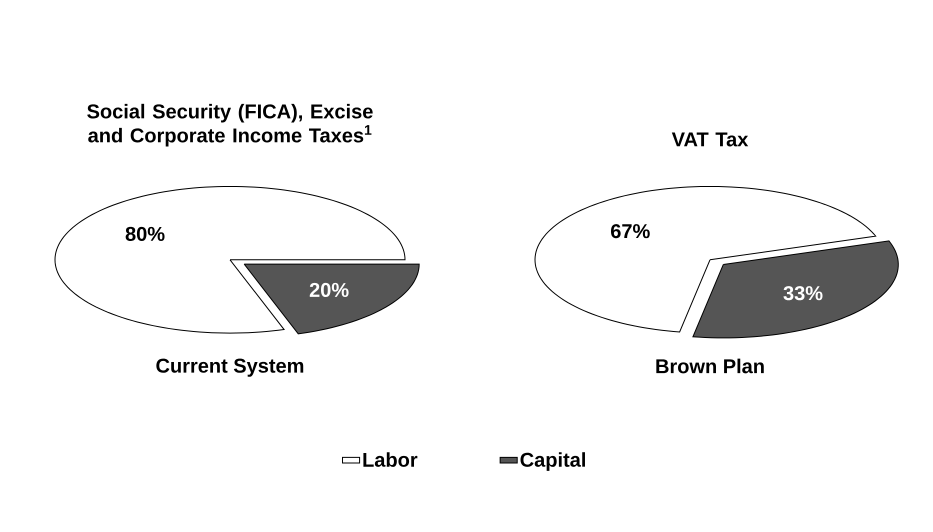  I want to click on chart-title: Social Security (FICA), Excise and Corporate Income Taxes$^{1}$, so click(230, 125).